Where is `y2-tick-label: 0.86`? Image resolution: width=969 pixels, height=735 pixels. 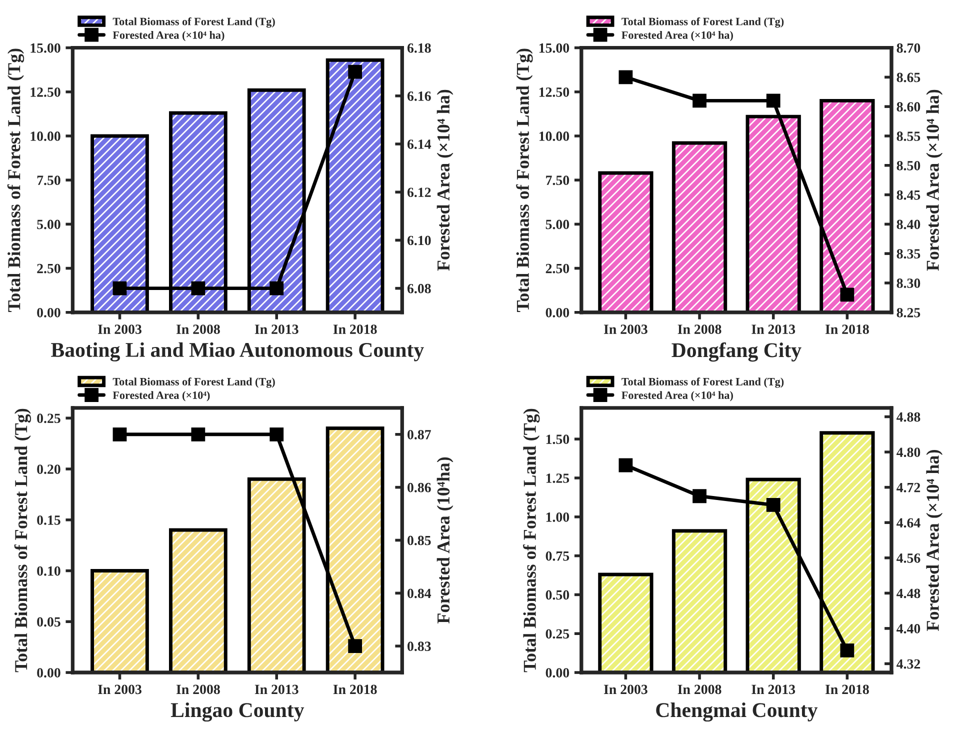 y2-tick-label: 0.86 is located at coordinates (419, 487).